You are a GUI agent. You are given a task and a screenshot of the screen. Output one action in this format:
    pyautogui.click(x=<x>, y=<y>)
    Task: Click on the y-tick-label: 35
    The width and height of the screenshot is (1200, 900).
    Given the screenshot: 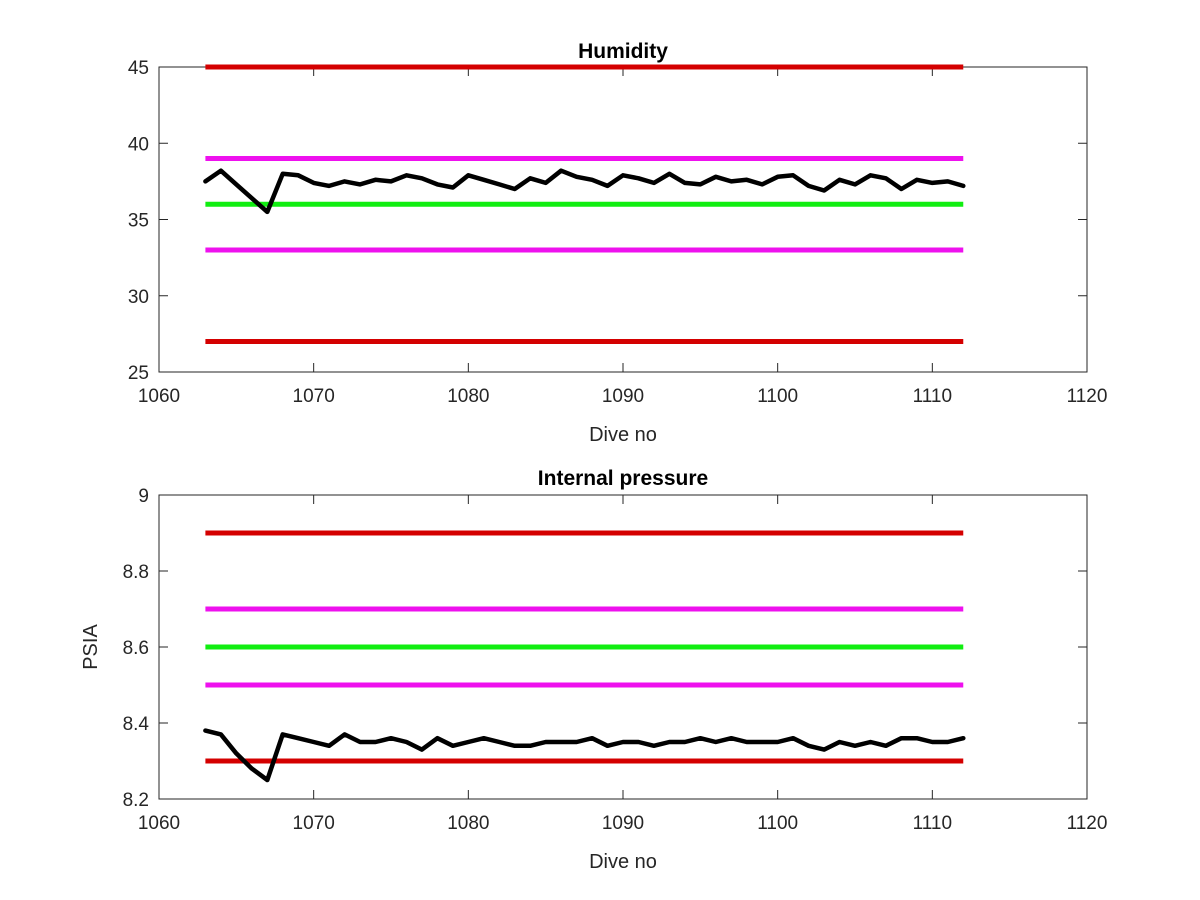 What is the action you would take?
    pyautogui.click(x=138, y=221)
    